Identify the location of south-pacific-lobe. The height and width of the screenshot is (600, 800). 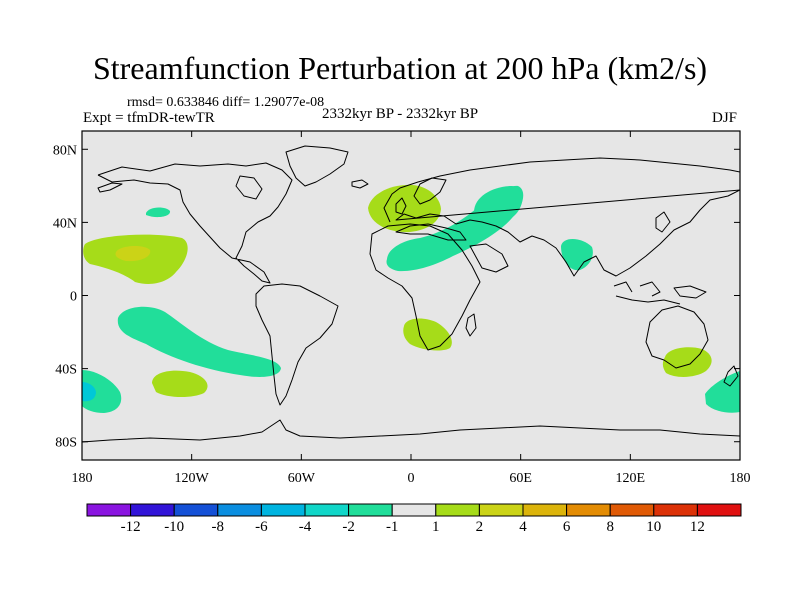
(180, 384).